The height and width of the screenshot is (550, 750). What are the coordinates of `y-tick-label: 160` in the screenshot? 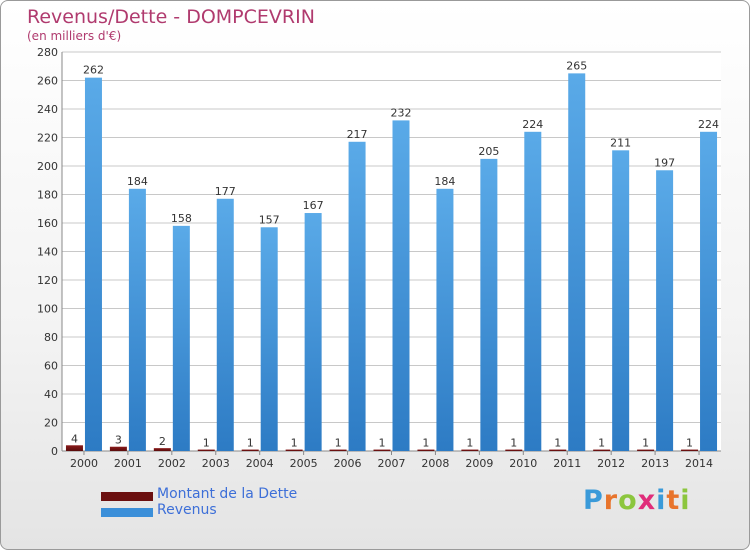 It's located at (47, 223).